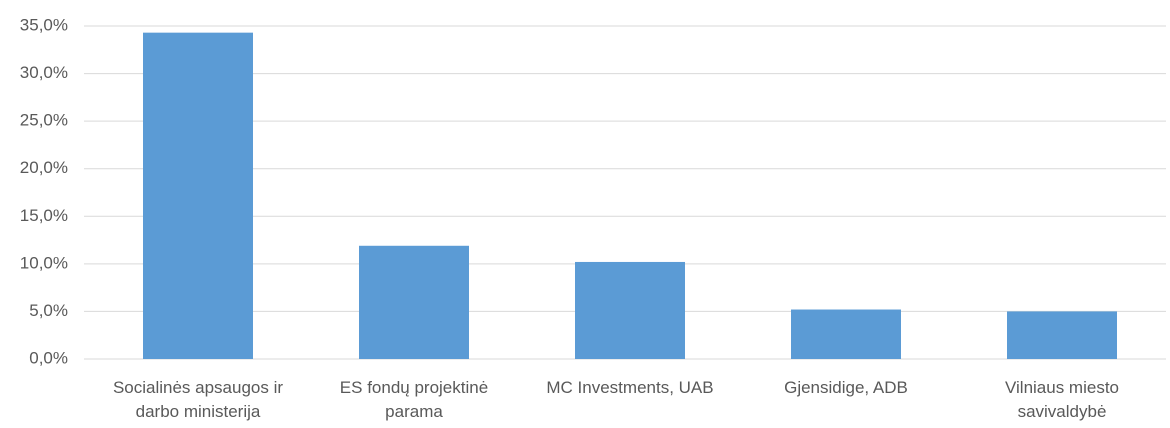  What do you see at coordinates (44, 167) in the screenshot?
I see `y-tick-label: 20,0%` at bounding box center [44, 167].